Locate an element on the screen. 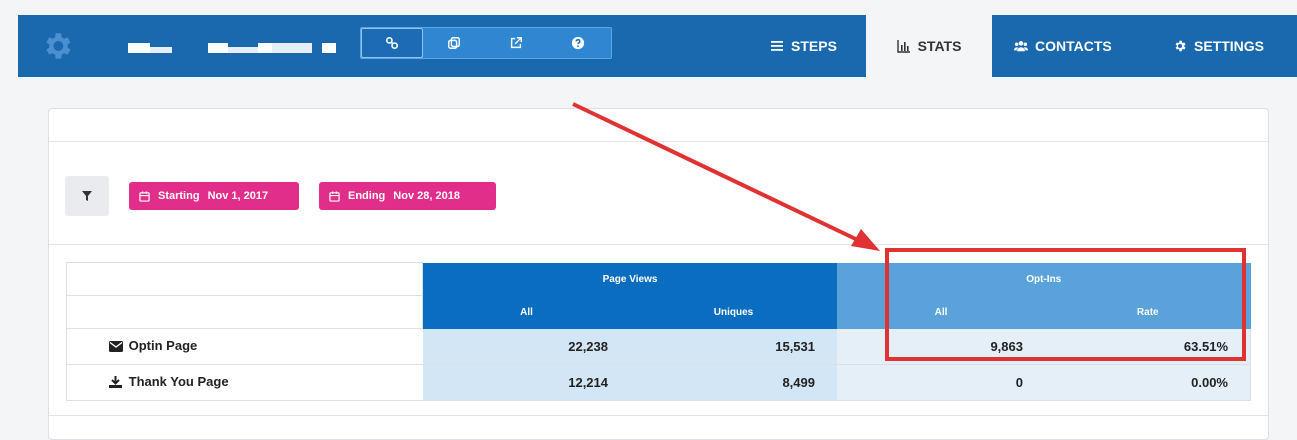 This screenshot has height=440, width=1297. tab-stats: STATS is located at coordinates (929, 46).